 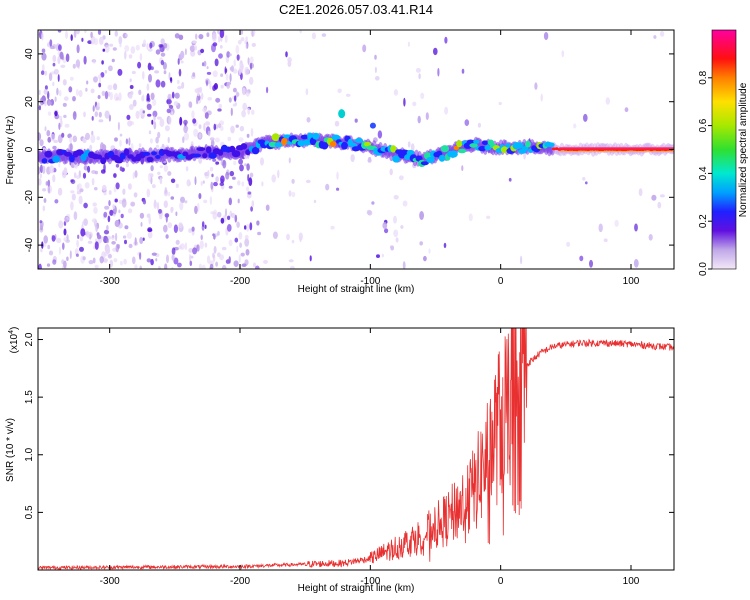 I want to click on x-tick-label: -300, so click(x=110, y=281).